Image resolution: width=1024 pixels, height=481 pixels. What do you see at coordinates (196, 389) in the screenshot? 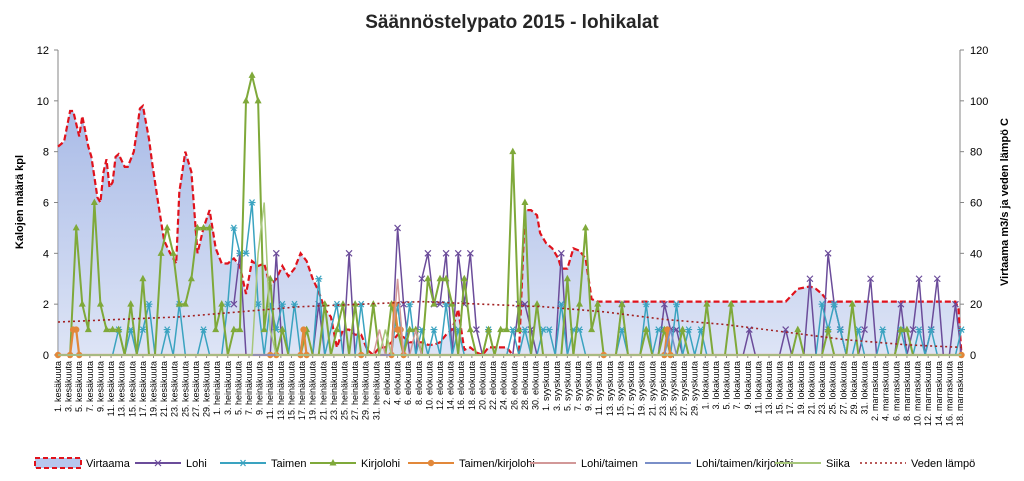
I see `x-tick-label: 27. kesäkuuta` at bounding box center [196, 389].